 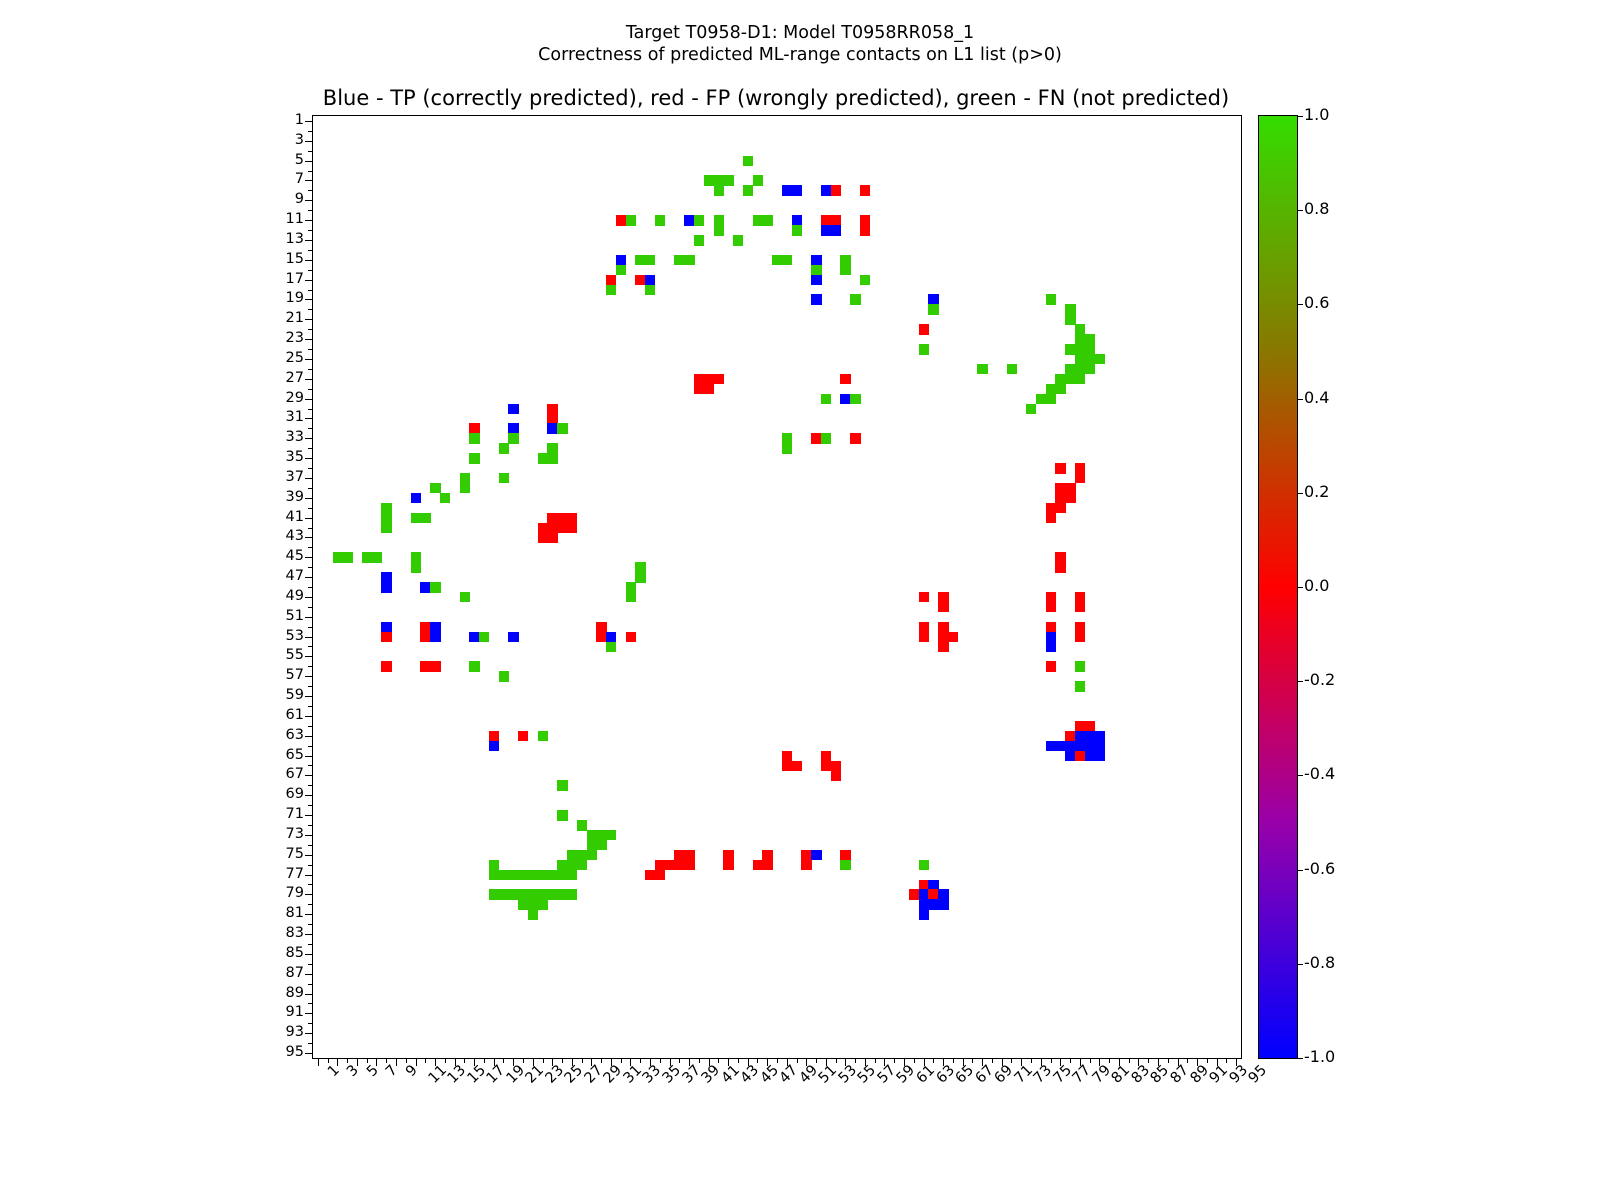 What do you see at coordinates (1317, 397) in the screenshot?
I see `colorbar-tick-label: 0.4` at bounding box center [1317, 397].